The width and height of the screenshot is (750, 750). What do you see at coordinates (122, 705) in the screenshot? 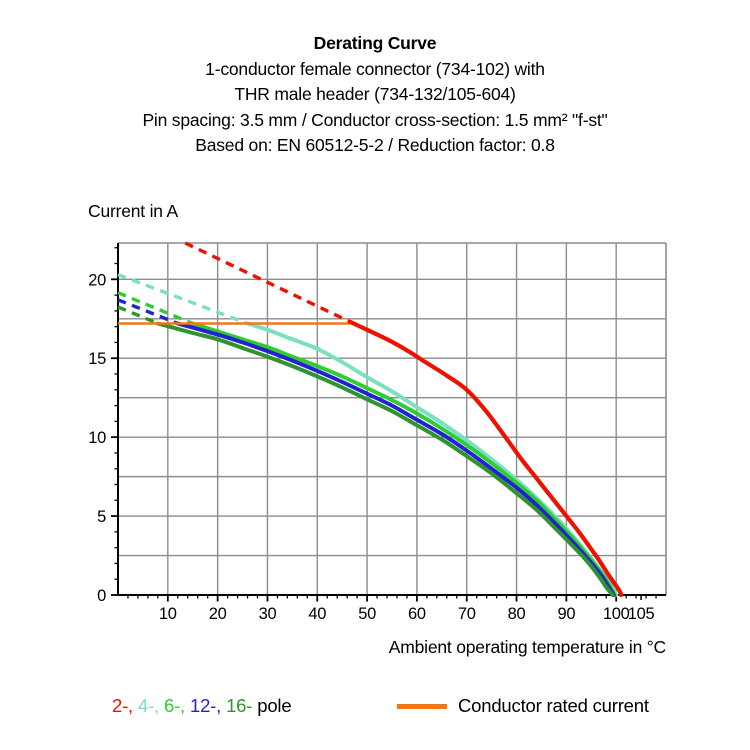
I see `legend-pole-label: 2-,` at bounding box center [122, 705].